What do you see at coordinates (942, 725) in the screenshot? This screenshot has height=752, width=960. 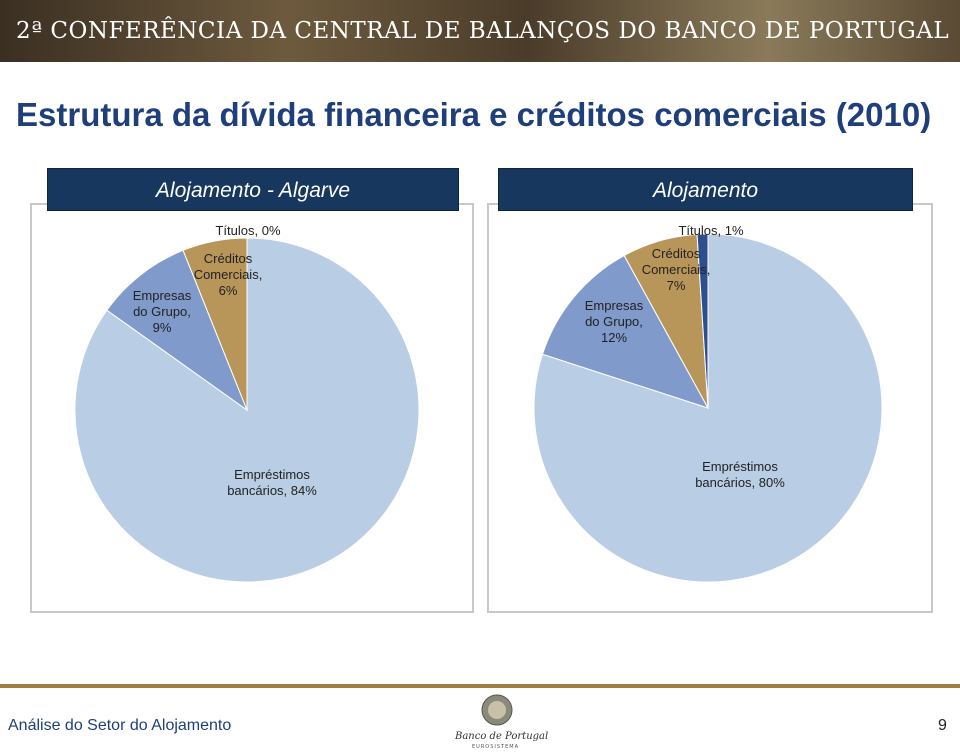 I see `page-number: 9` at bounding box center [942, 725].